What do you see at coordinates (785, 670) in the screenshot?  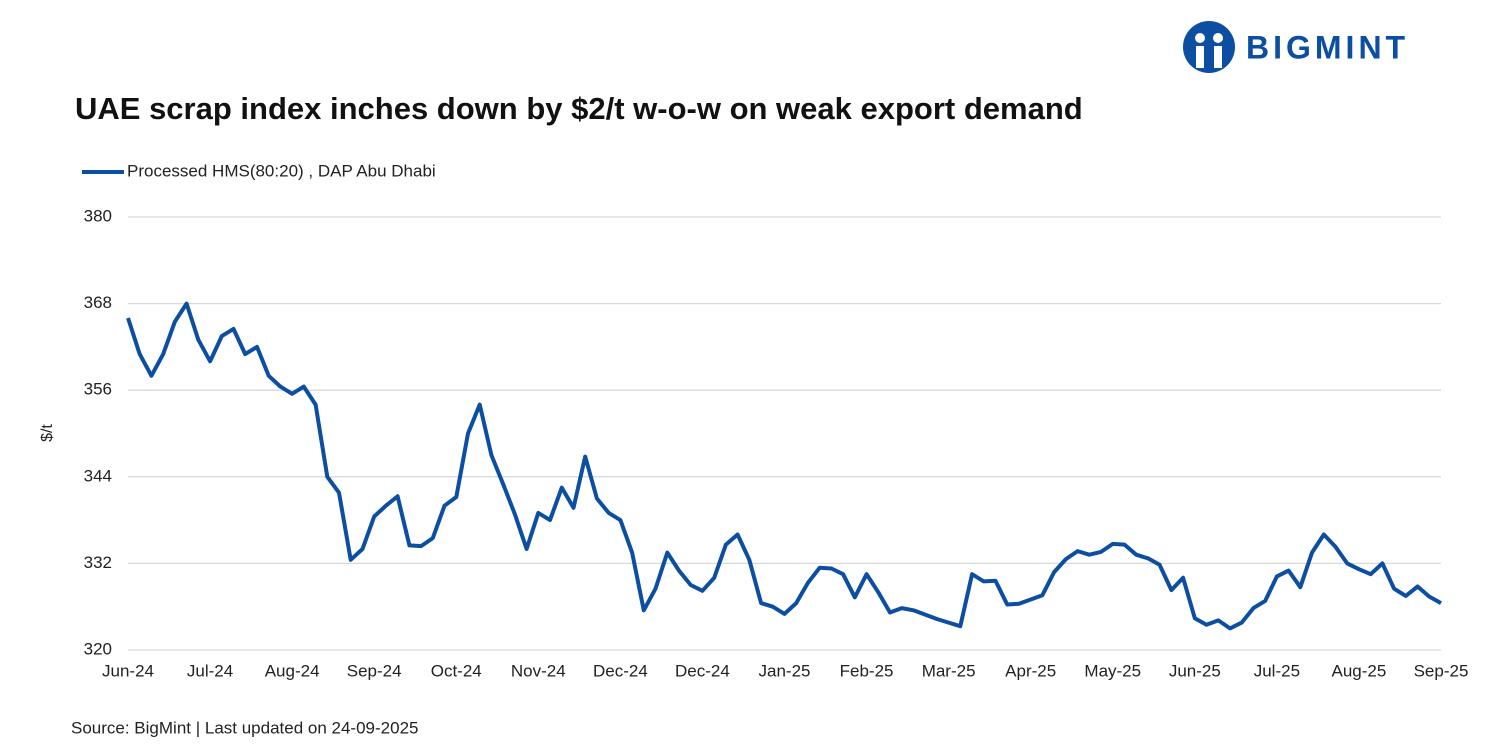 I see `x-tick-label: Jan-25` at bounding box center [785, 670].